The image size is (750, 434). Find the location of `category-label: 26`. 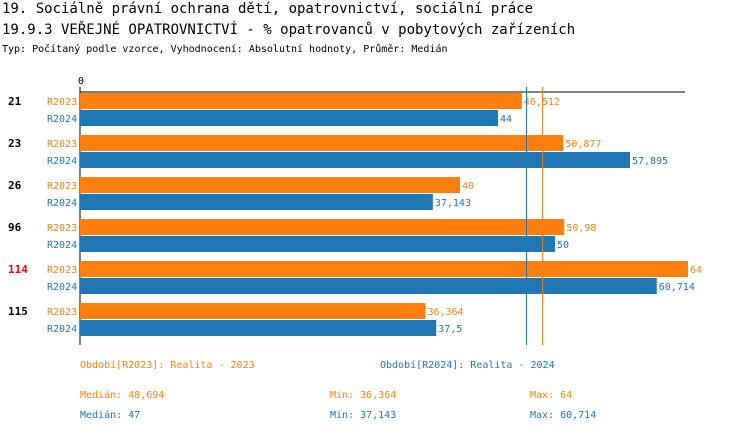

category-label: 26 is located at coordinates (15, 185).